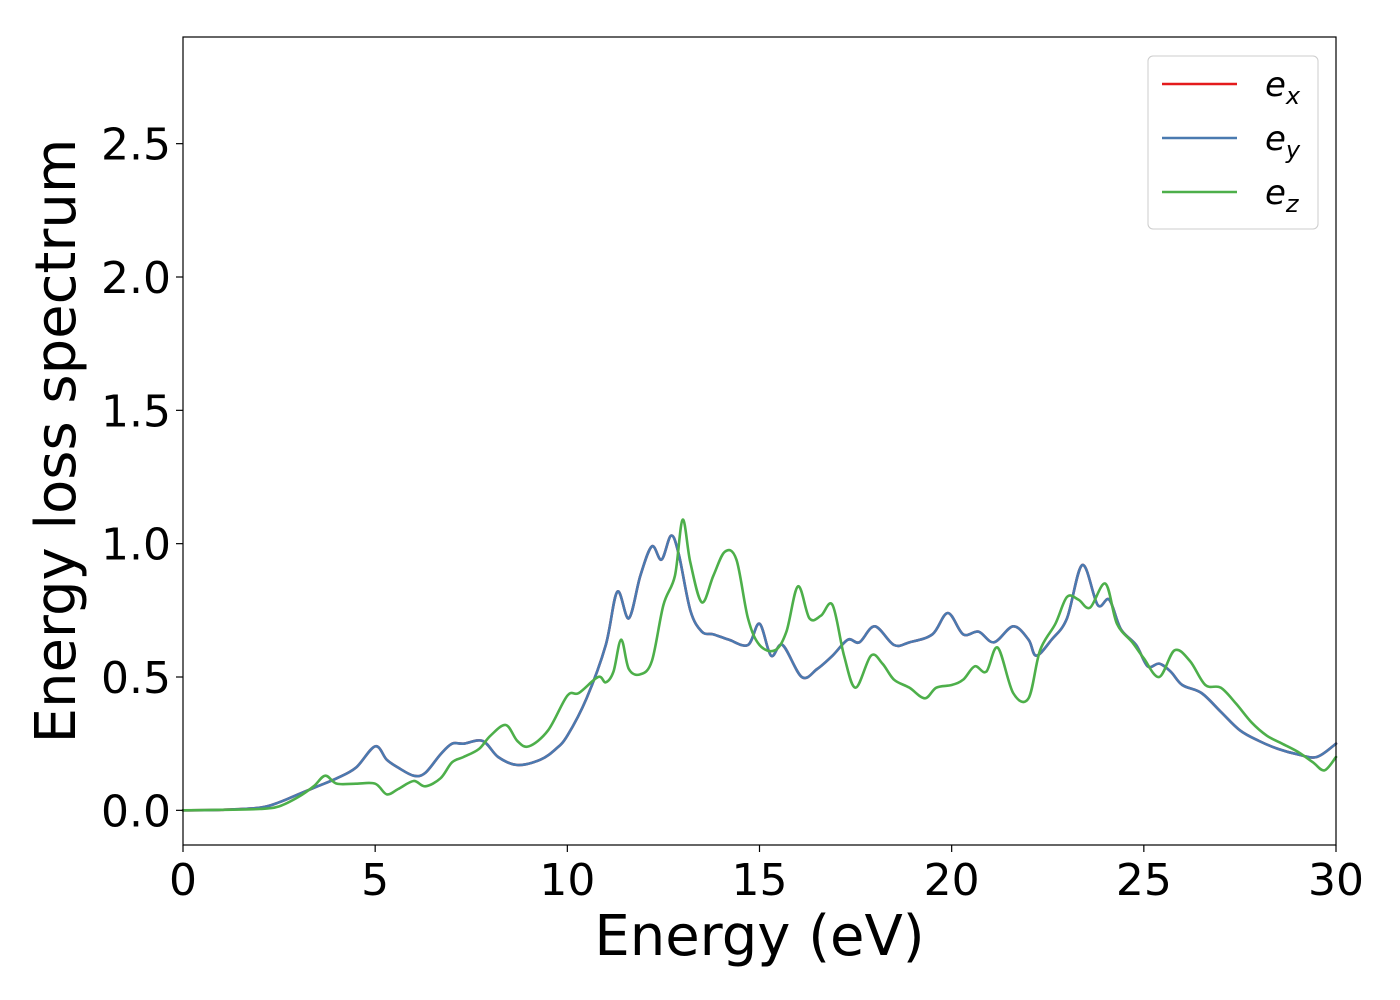 This screenshot has width=1400, height=1000. What do you see at coordinates (1144, 880) in the screenshot?
I see `x-tick-label: 25` at bounding box center [1144, 880].